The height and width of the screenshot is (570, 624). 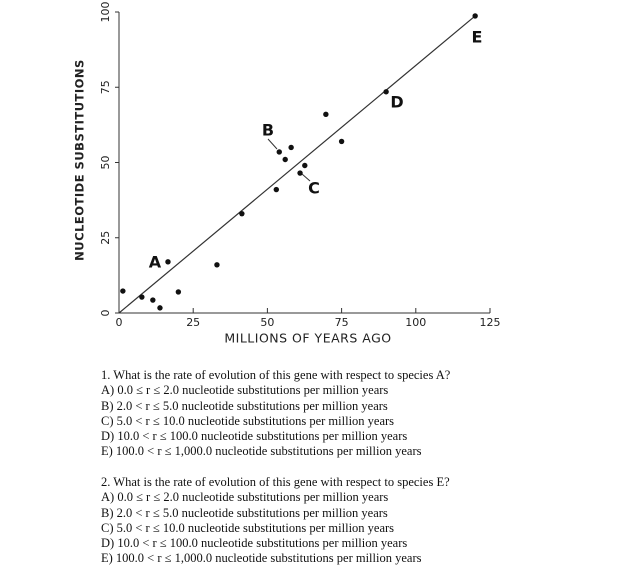 What do you see at coordinates (105, 12) in the screenshot?
I see `y-tick-label: 100` at bounding box center [105, 12].